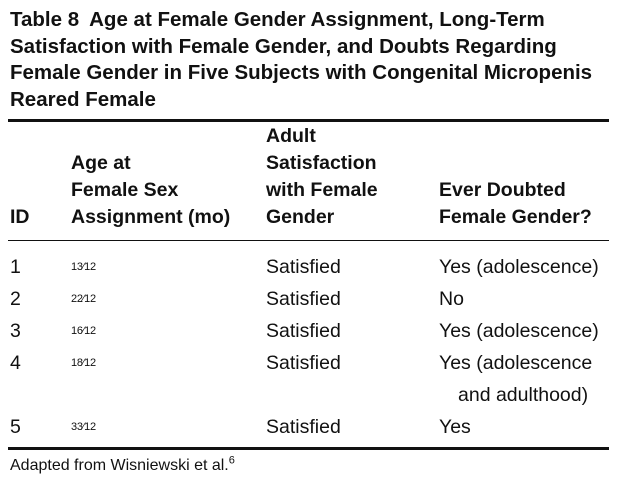 This screenshot has height=482, width=622. Describe the element at coordinates (308, 240) in the screenshot. I see `header-rule` at that location.